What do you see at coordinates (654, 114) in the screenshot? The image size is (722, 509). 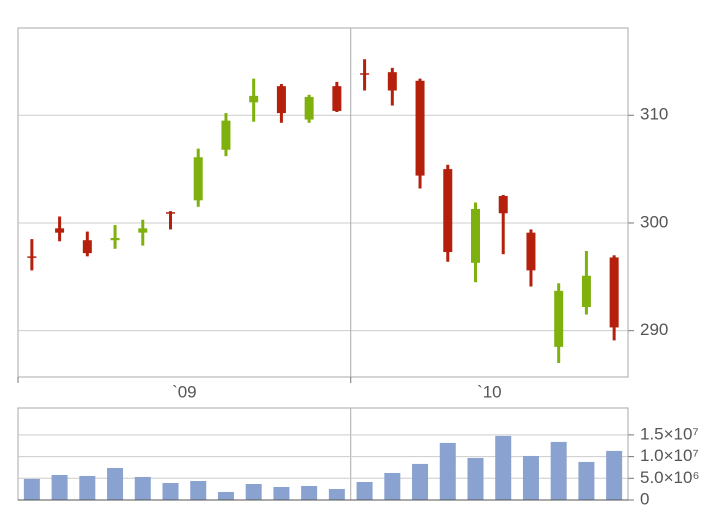 I see `y-tick-label: 310` at bounding box center [654, 114].